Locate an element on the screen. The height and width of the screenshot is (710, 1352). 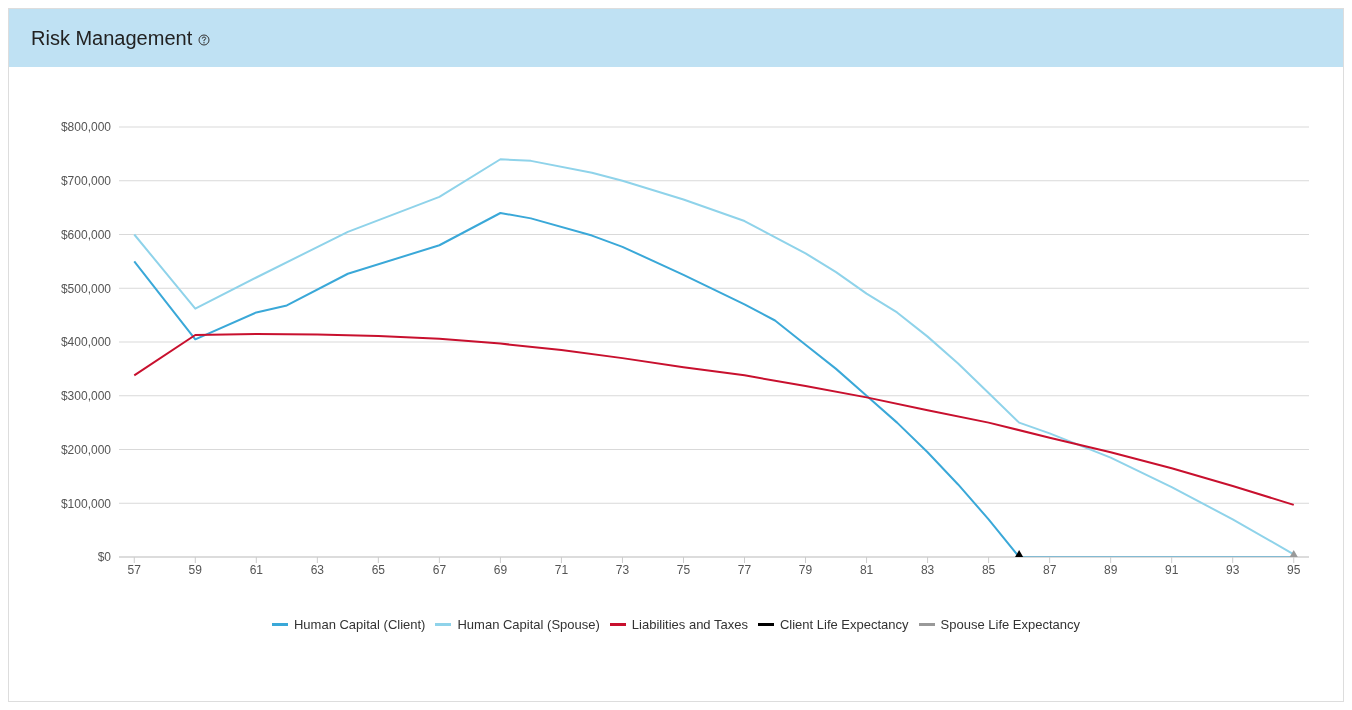
x-tick-label: 85 is located at coordinates (988, 569).